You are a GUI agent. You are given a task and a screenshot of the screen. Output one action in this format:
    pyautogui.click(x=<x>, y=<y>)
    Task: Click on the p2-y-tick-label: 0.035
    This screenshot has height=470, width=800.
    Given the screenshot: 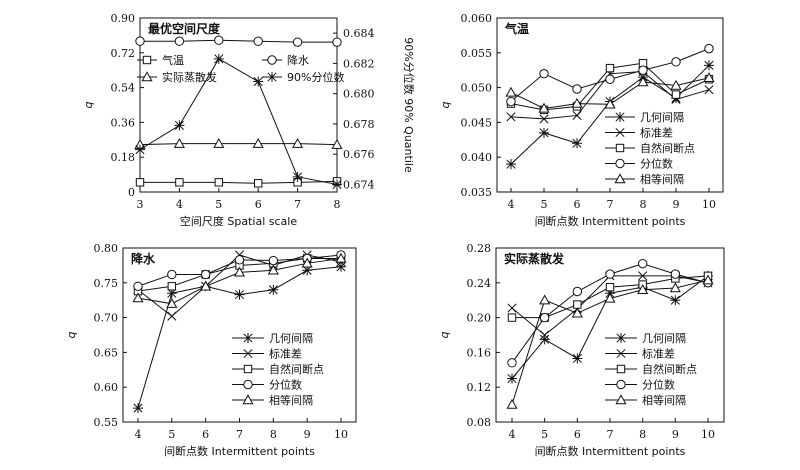 What is the action you would take?
    pyautogui.click(x=477, y=192)
    